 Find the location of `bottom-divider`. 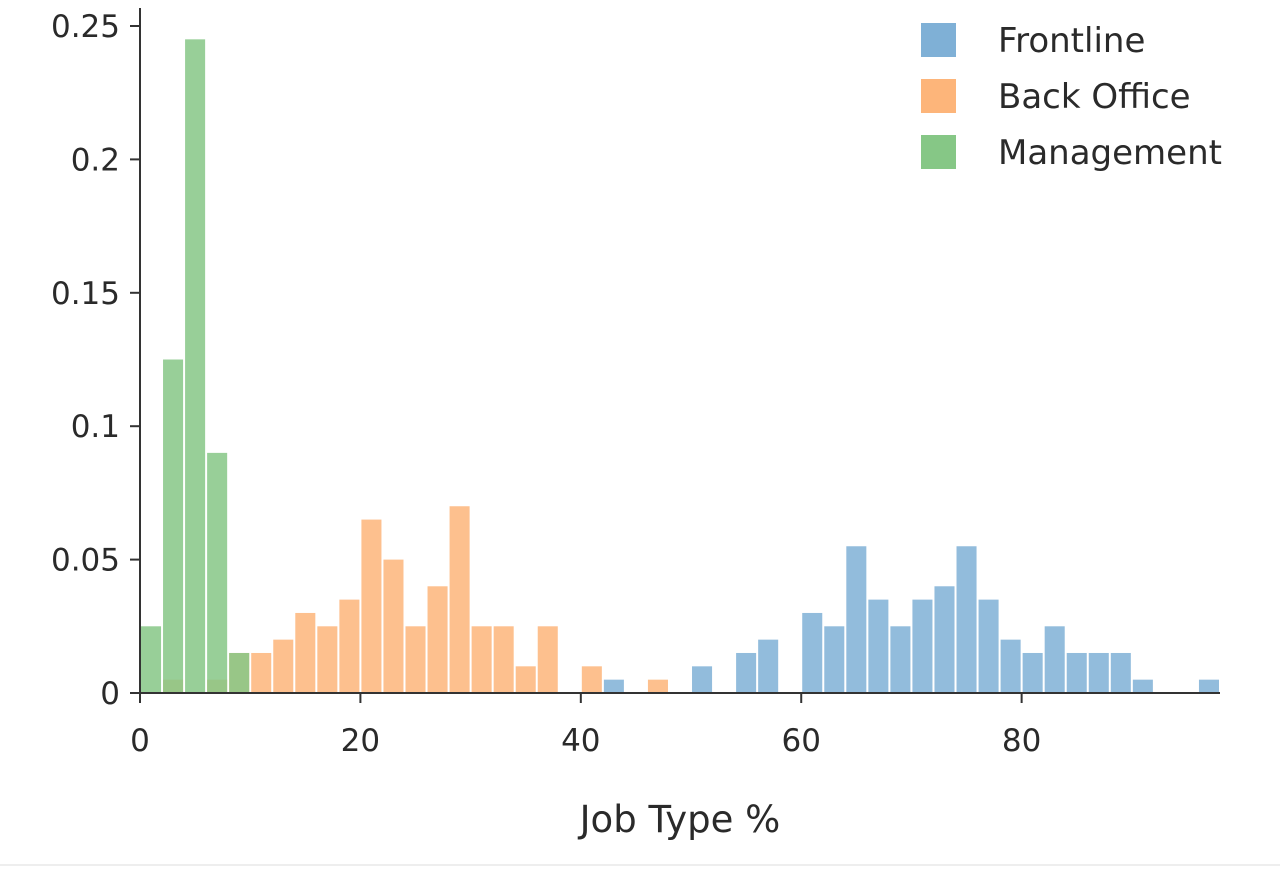

bottom-divider is located at coordinates (640, 865).